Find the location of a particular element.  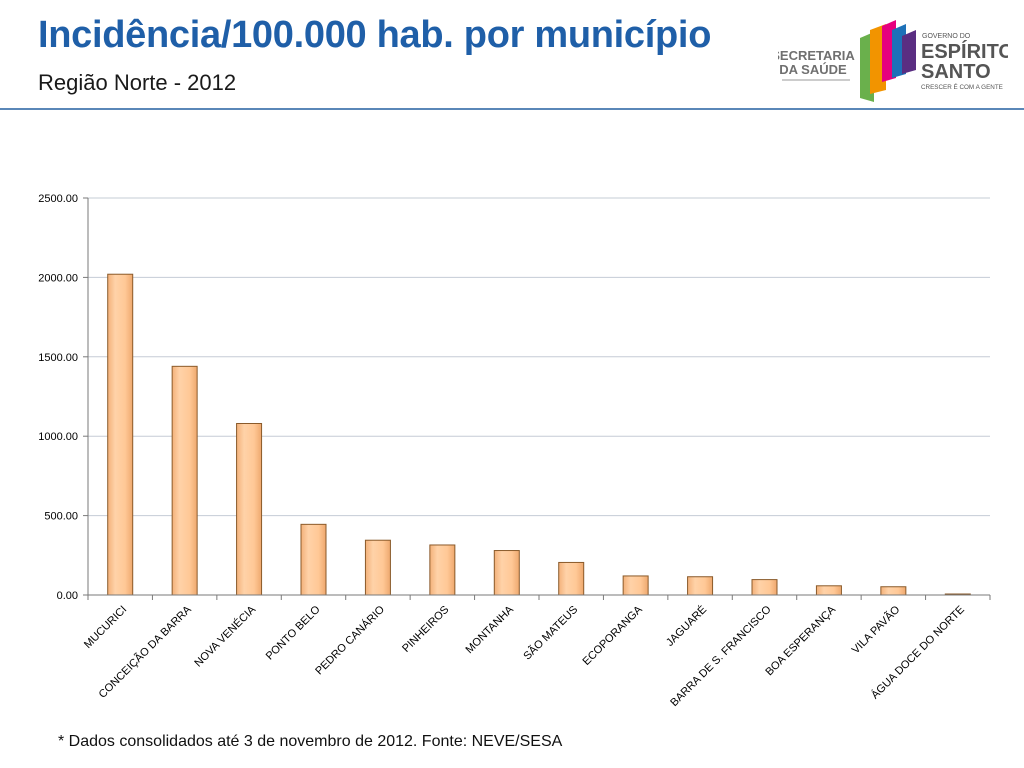

x-tick-label: MUCURICI is located at coordinates (105, 627).